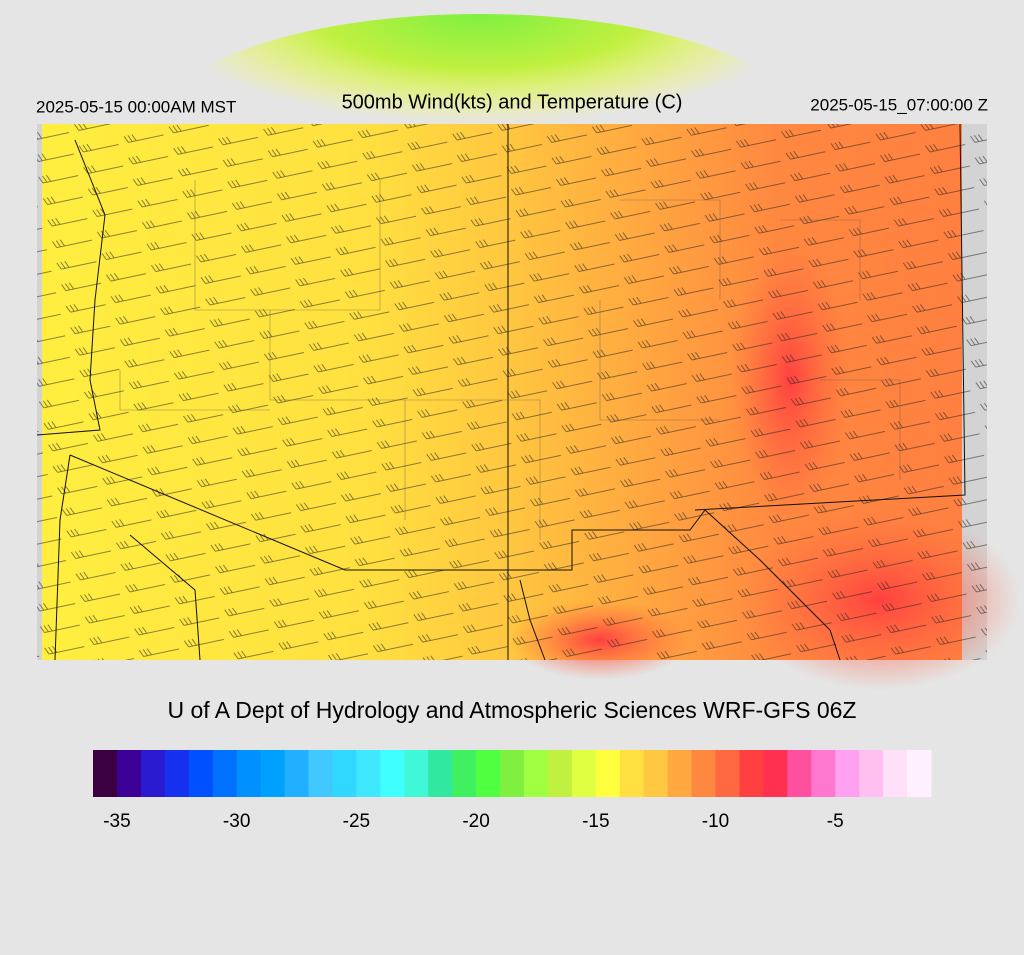 This screenshot has height=955, width=1024. What do you see at coordinates (136, 106) in the screenshot?
I see `valid-time-local: 2025-05-15 00:00AM MST` at bounding box center [136, 106].